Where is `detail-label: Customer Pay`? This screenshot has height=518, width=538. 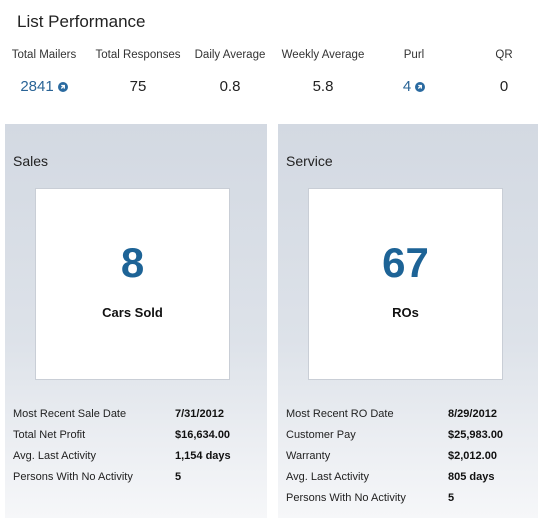
detail-label: Customer Pay is located at coordinates (321, 434).